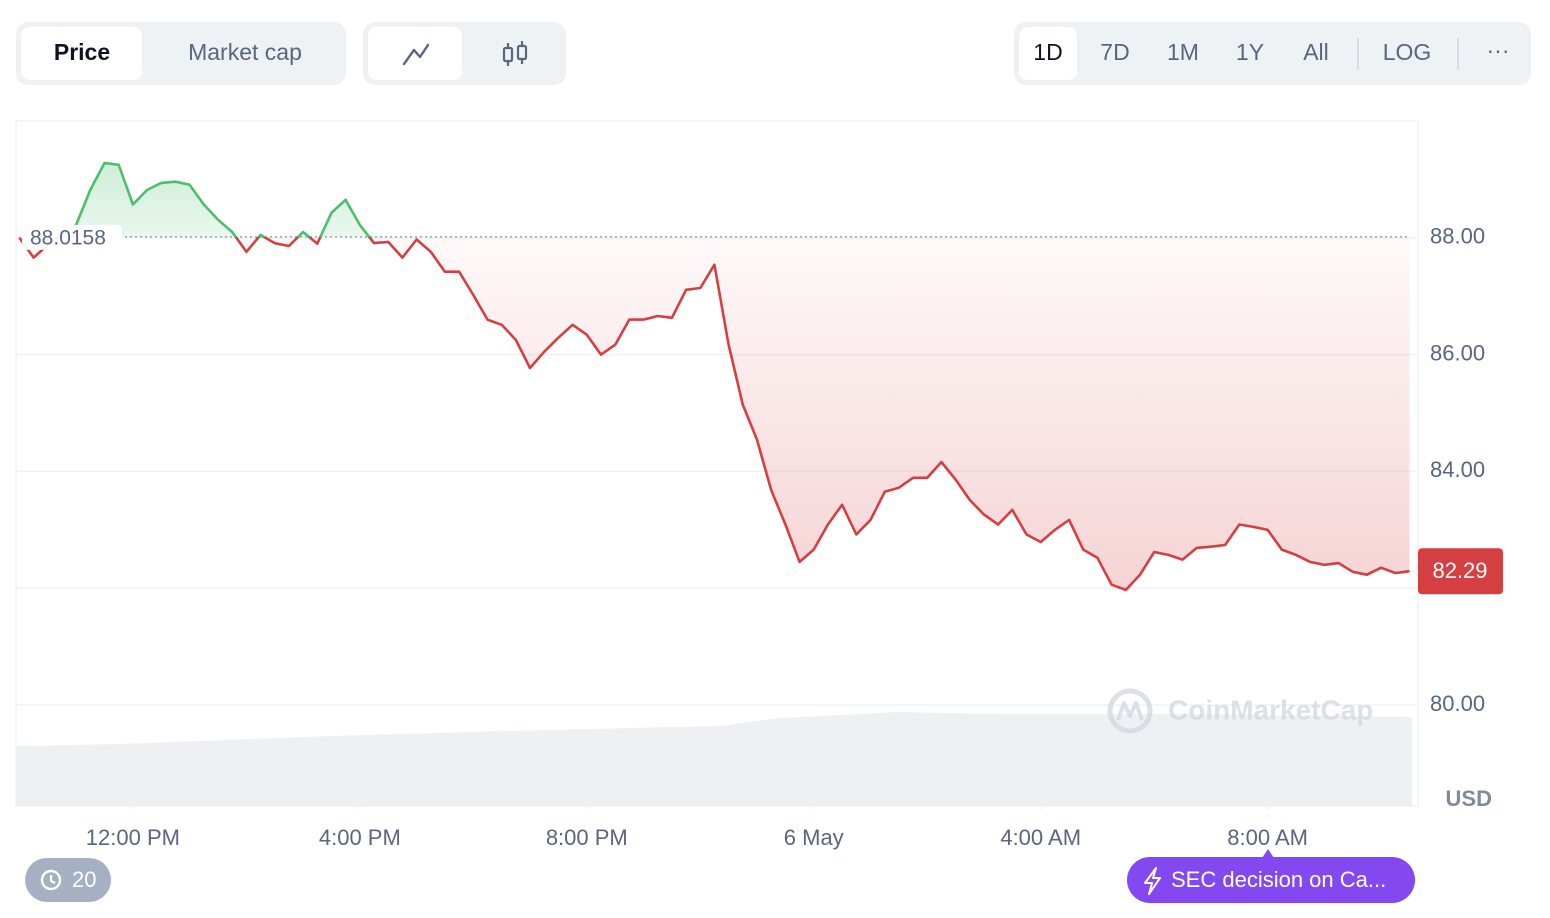 The image size is (1550, 918). What do you see at coordinates (587, 837) in the screenshot?
I see `x-tick-label: 8:00 PM` at bounding box center [587, 837].